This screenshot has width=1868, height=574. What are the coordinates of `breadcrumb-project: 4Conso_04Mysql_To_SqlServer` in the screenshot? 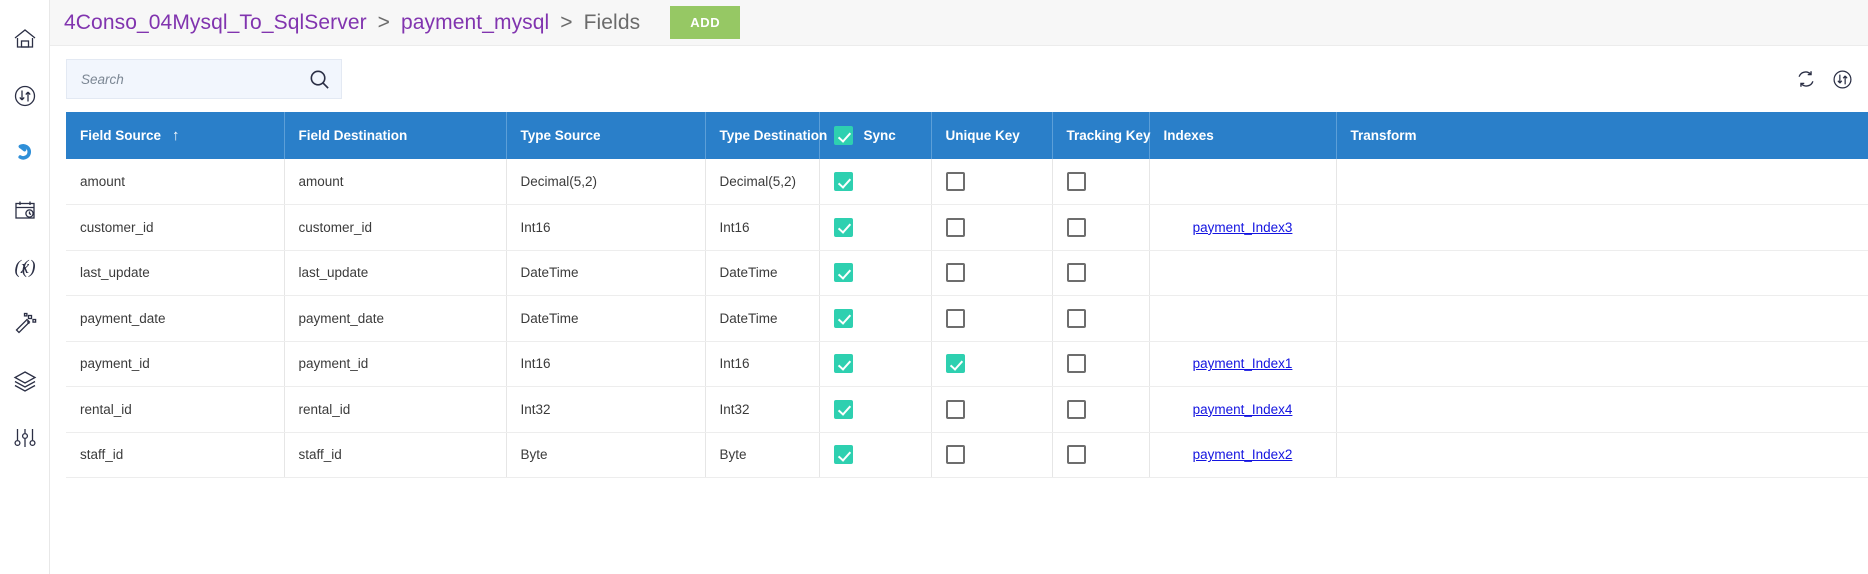 It's located at (215, 22).